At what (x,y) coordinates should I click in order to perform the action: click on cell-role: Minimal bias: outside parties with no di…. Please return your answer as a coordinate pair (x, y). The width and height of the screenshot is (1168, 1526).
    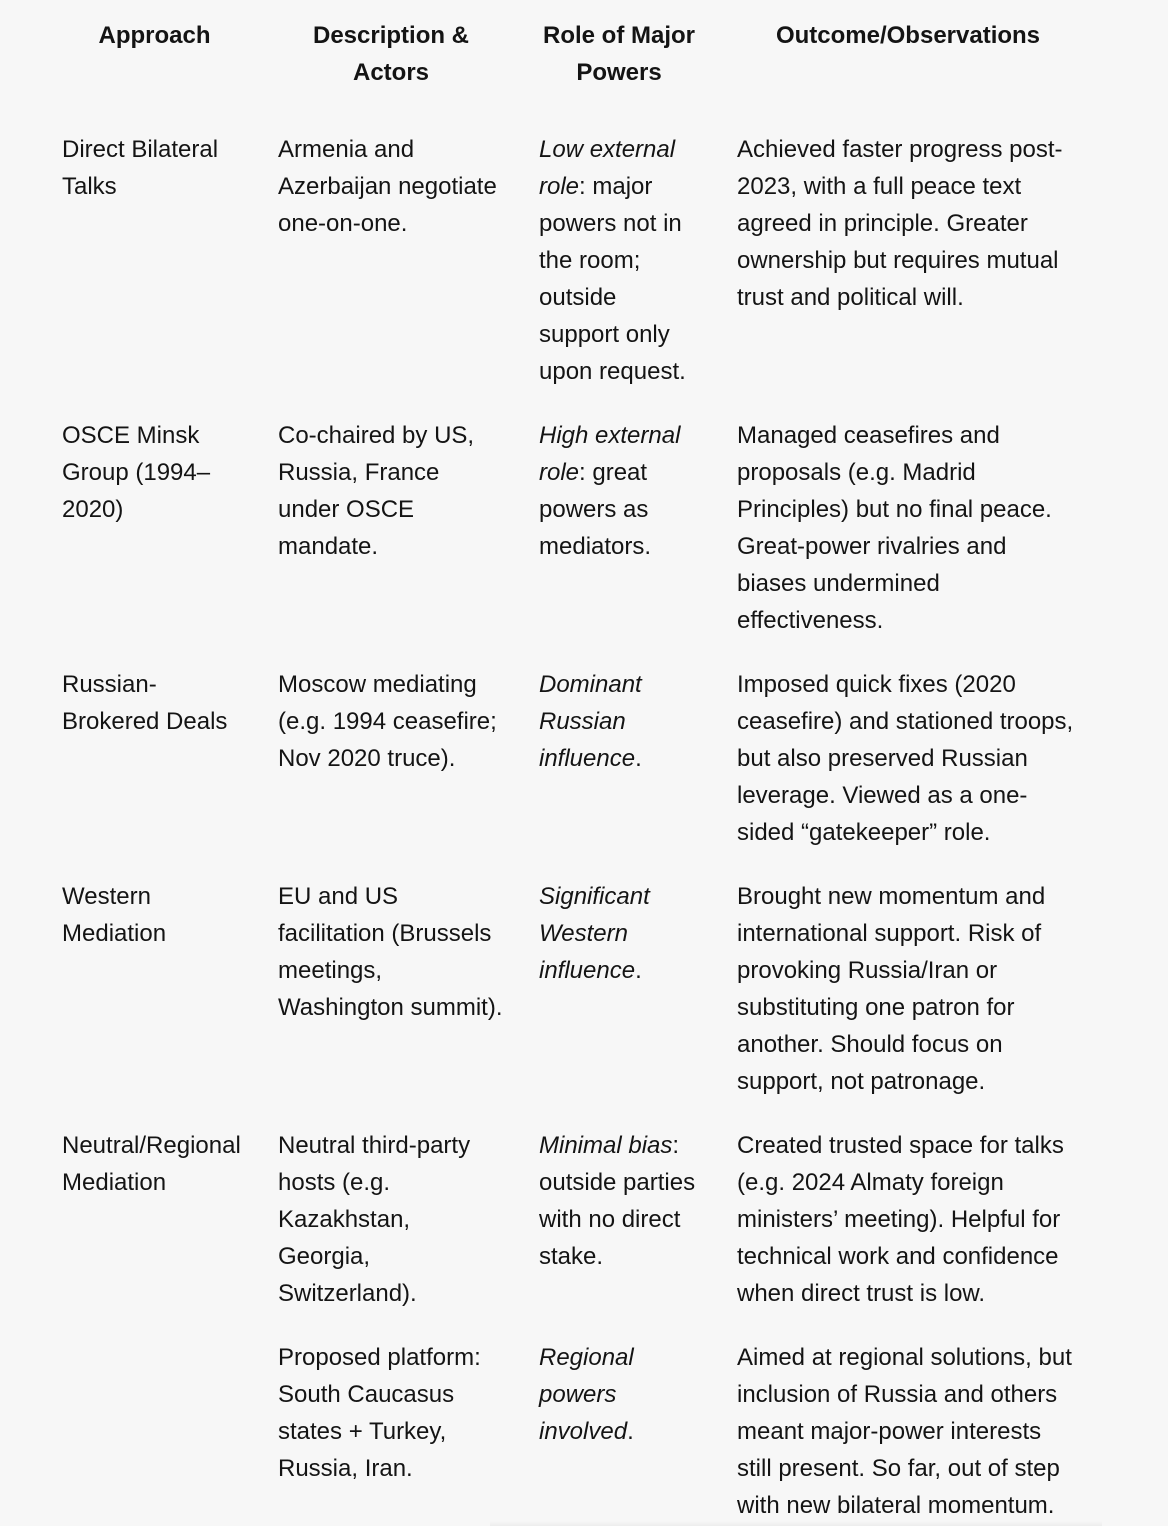
    Looking at the image, I should click on (638, 1233).